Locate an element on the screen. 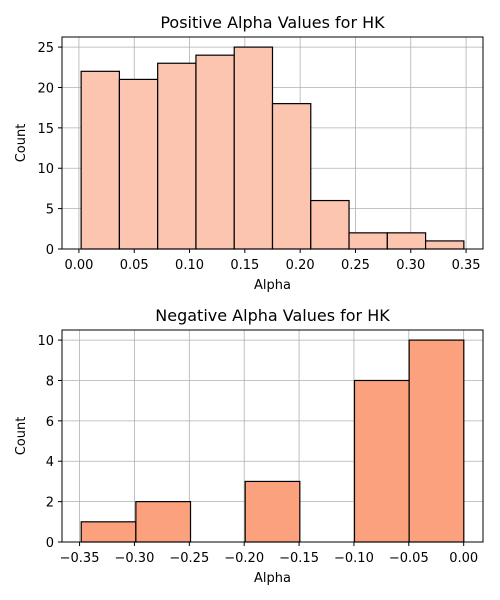  x-tick-label: −0.25 is located at coordinates (189, 558).